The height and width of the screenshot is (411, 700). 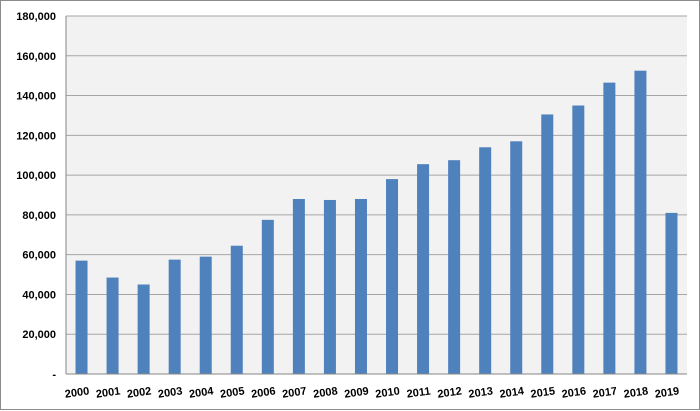 What do you see at coordinates (357, 392) in the screenshot?
I see `x-tick-label: 2009` at bounding box center [357, 392].